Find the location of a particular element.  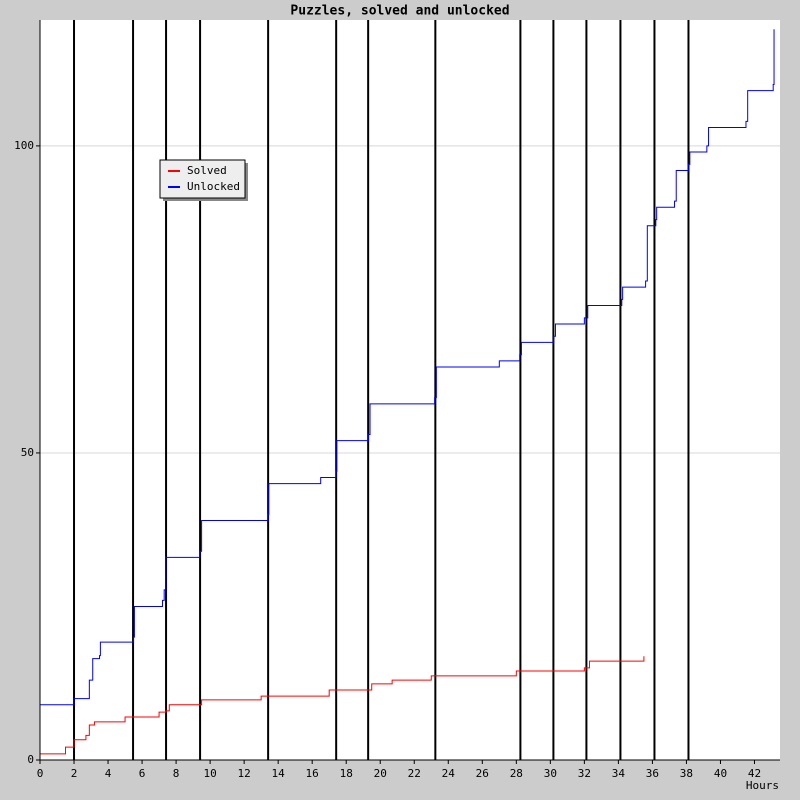

legend-box is located at coordinates (202, 179).